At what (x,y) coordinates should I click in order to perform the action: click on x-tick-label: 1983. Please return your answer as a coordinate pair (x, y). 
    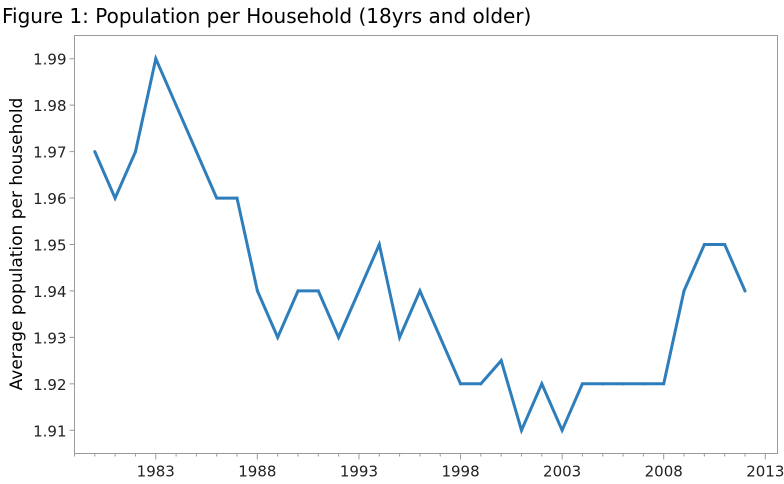
    Looking at the image, I should click on (156, 472).